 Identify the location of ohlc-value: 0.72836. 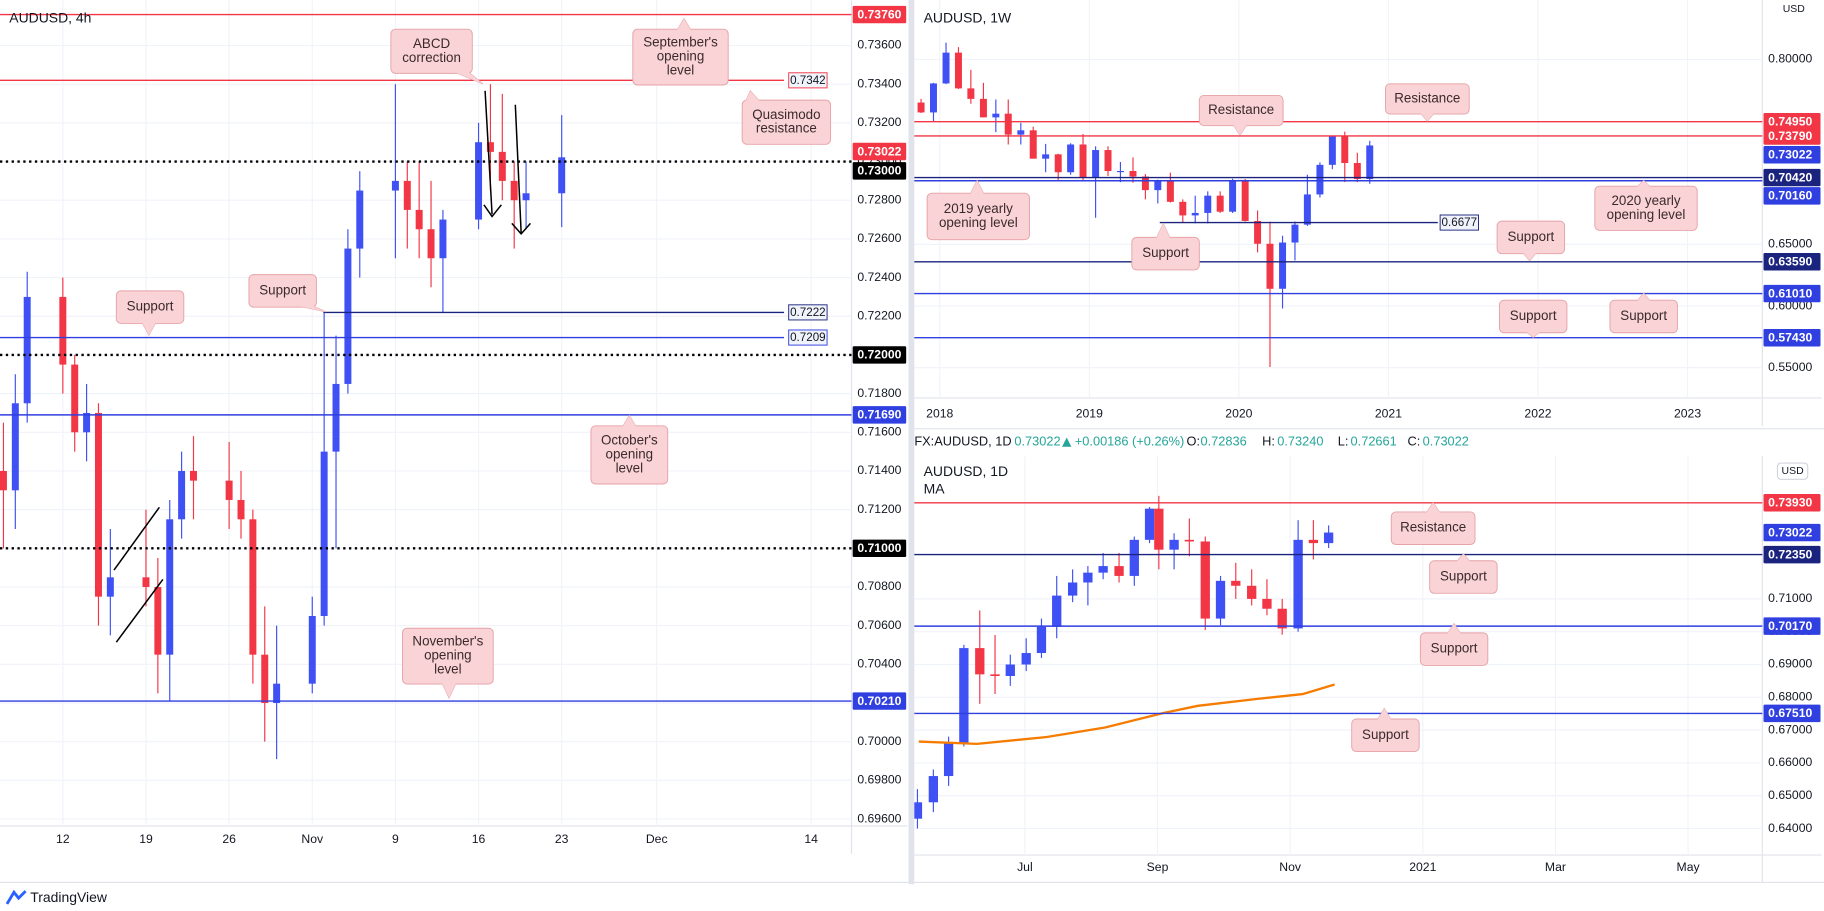
(1223, 440).